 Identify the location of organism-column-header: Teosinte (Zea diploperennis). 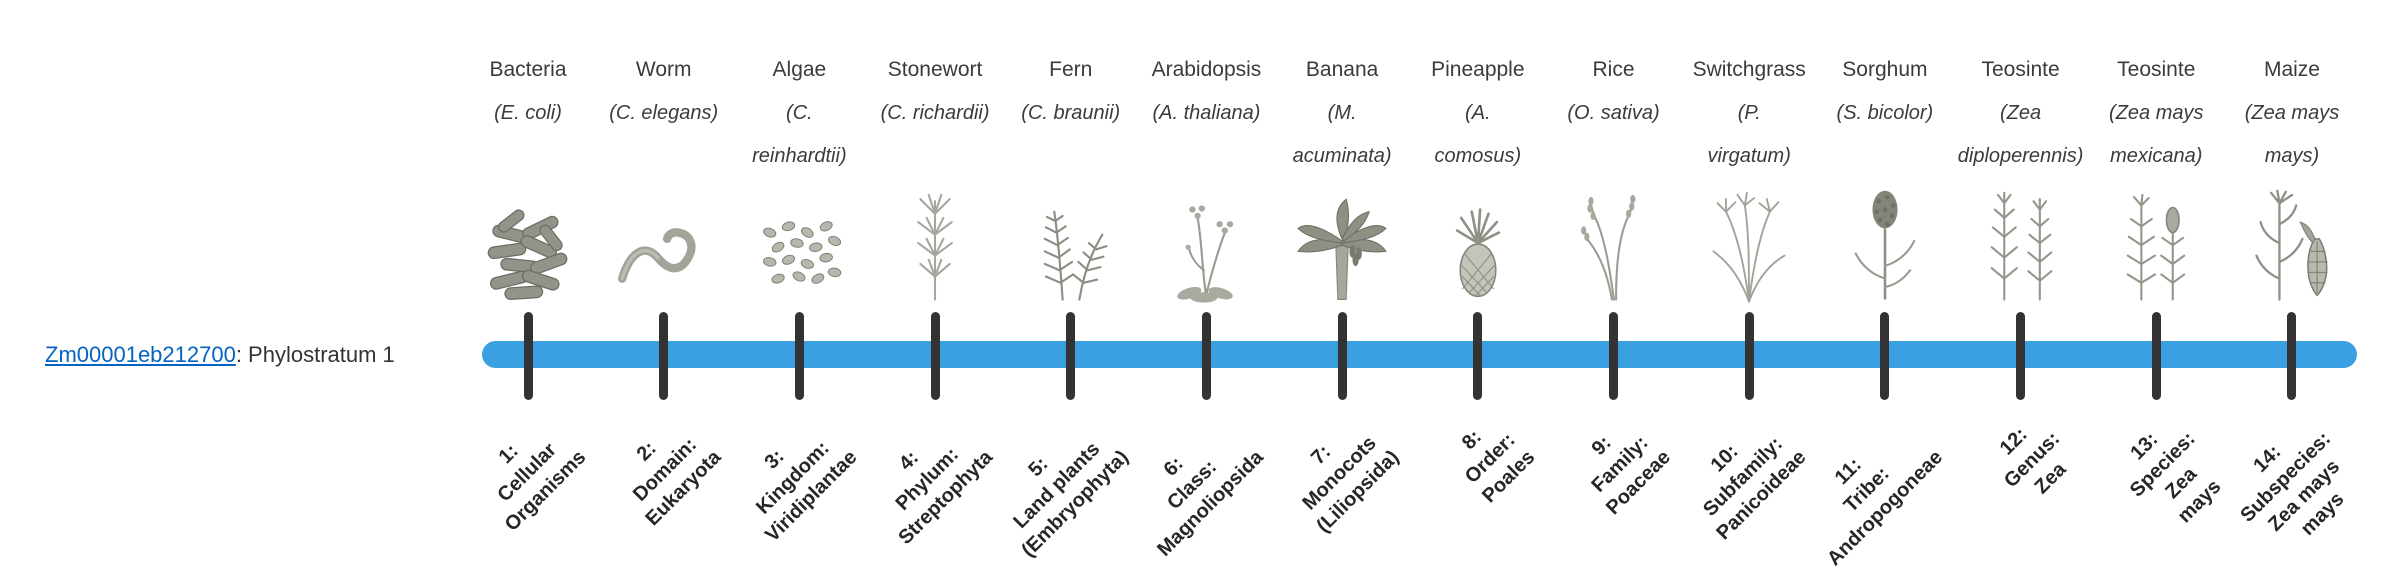
(2021, 118).